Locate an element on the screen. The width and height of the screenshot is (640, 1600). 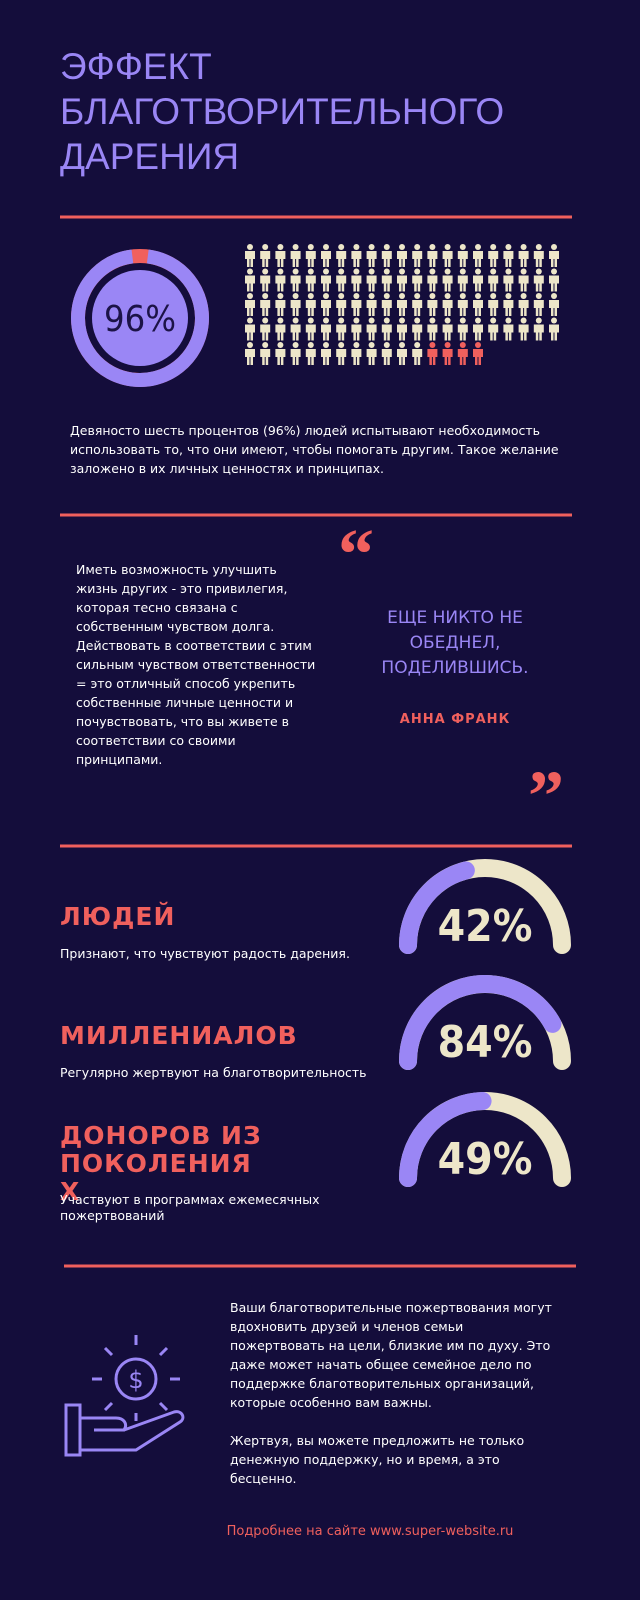
stat-title: ЛЮДЕЙ is located at coordinates (118, 916).